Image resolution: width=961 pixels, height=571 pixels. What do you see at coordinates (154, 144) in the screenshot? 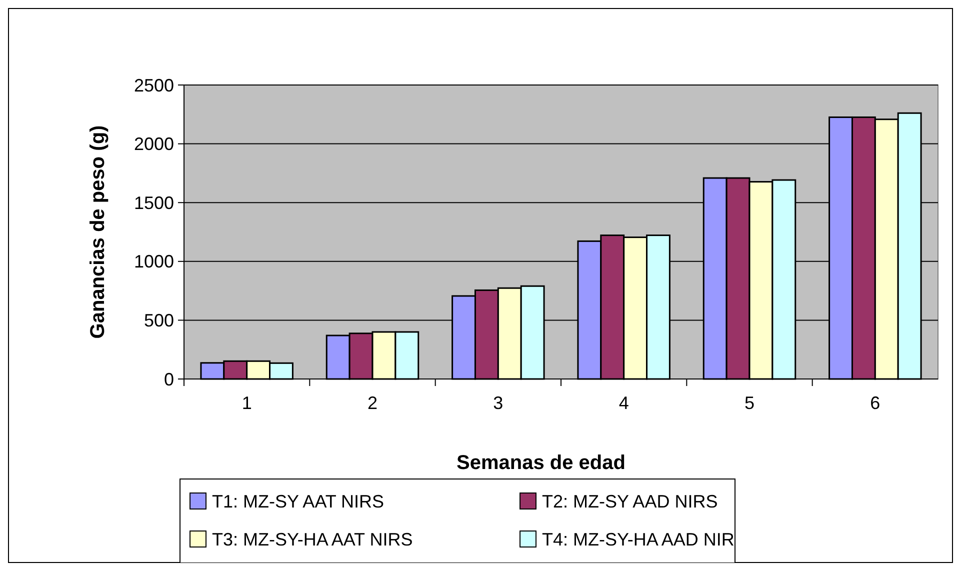
I see `y-tick-label: 2000` at bounding box center [154, 144].